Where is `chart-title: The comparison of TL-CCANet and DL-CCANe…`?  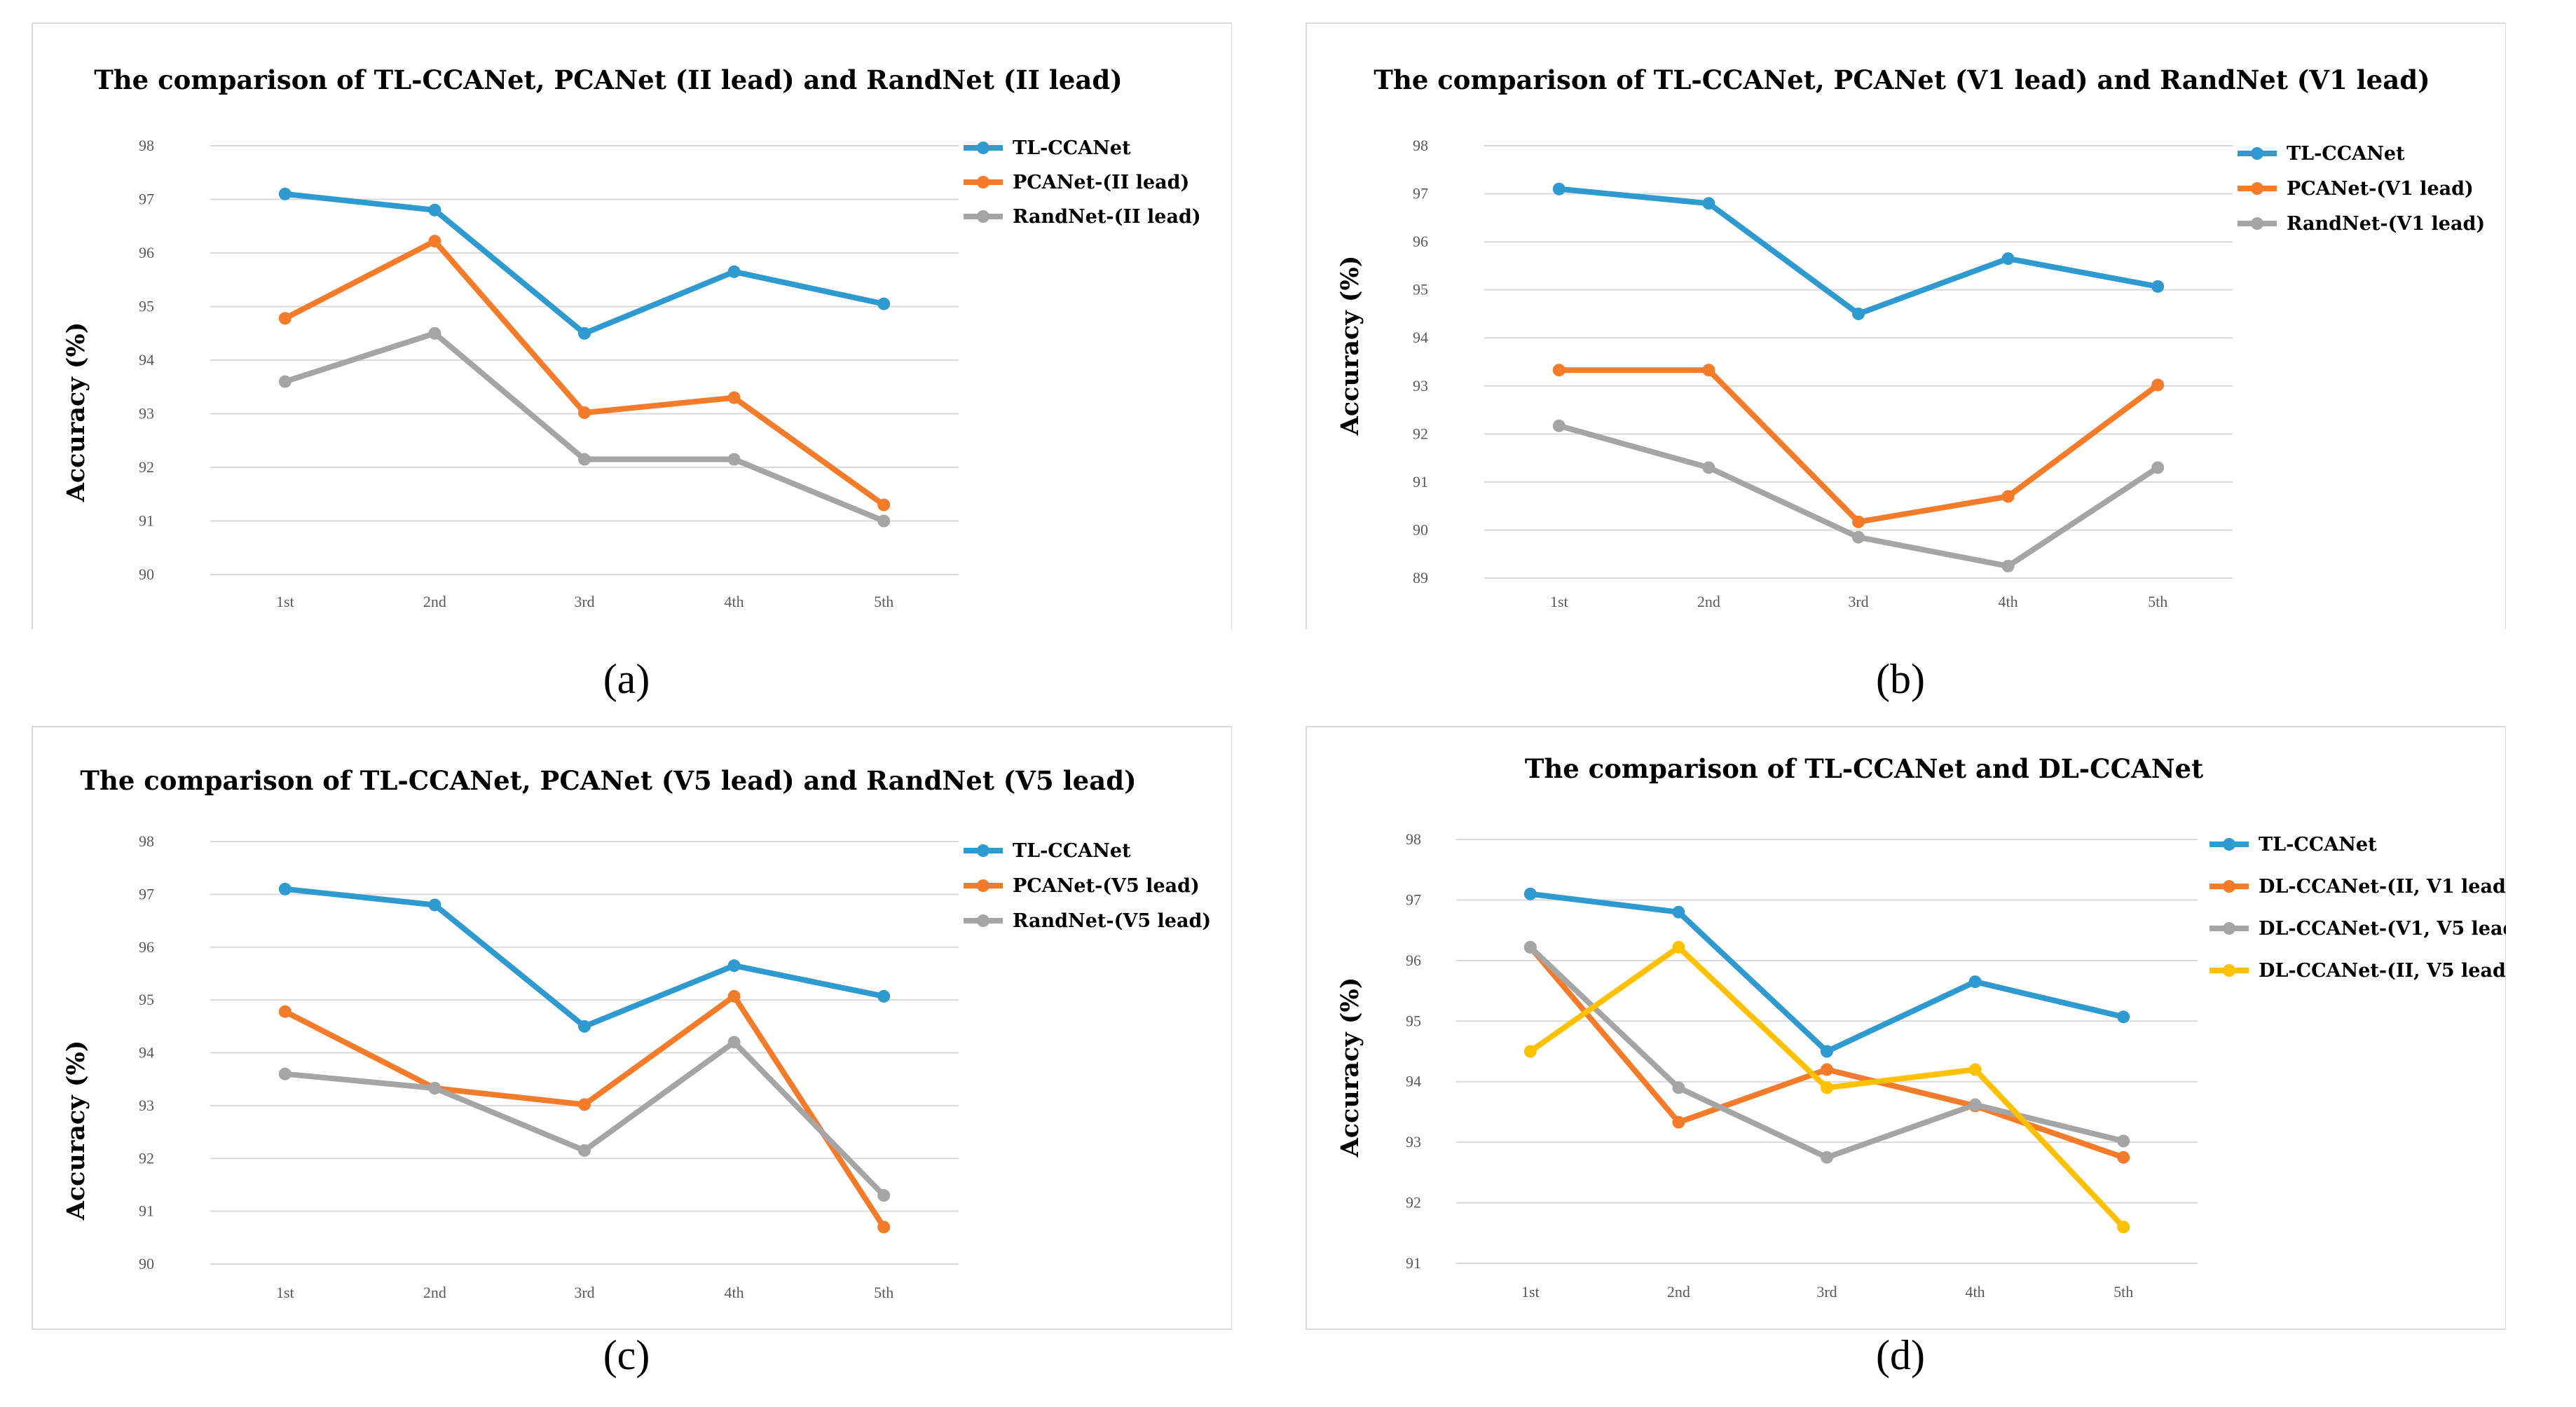
chart-title: The comparison of TL-CCANet and DL-CCANe… is located at coordinates (1864, 769).